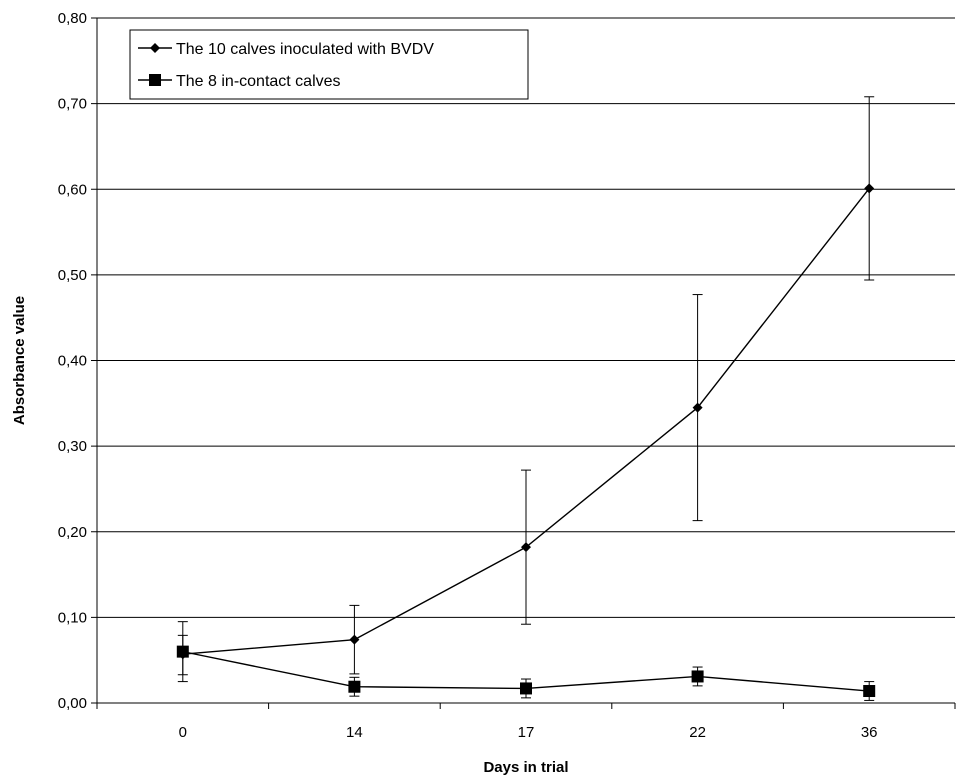 The width and height of the screenshot is (963, 779). I want to click on legend-item-2: The 8 in-contact calves, so click(239, 81).